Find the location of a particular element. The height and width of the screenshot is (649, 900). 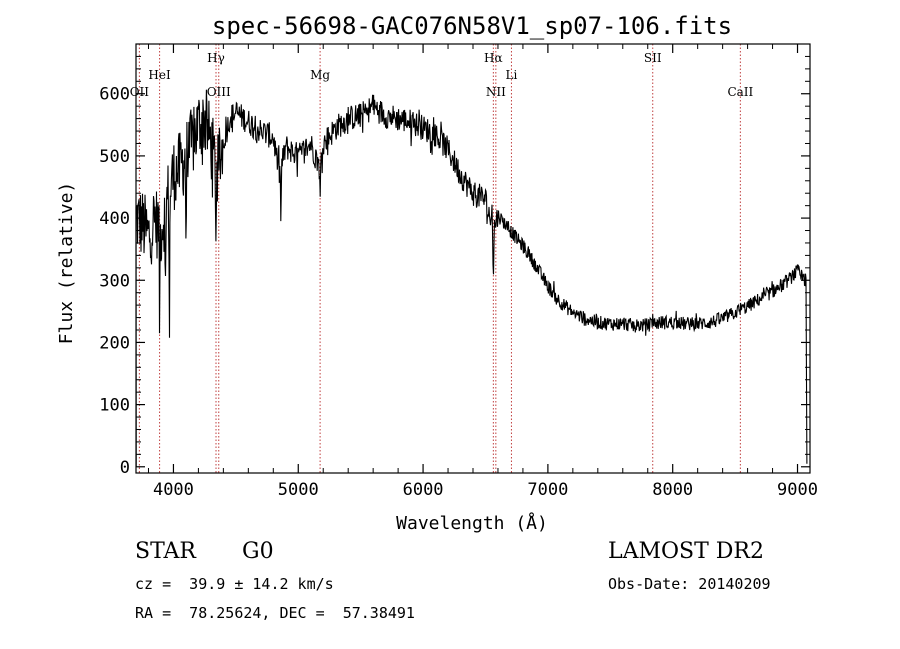

line-marker-label-7: Li is located at coordinates (512, 75).